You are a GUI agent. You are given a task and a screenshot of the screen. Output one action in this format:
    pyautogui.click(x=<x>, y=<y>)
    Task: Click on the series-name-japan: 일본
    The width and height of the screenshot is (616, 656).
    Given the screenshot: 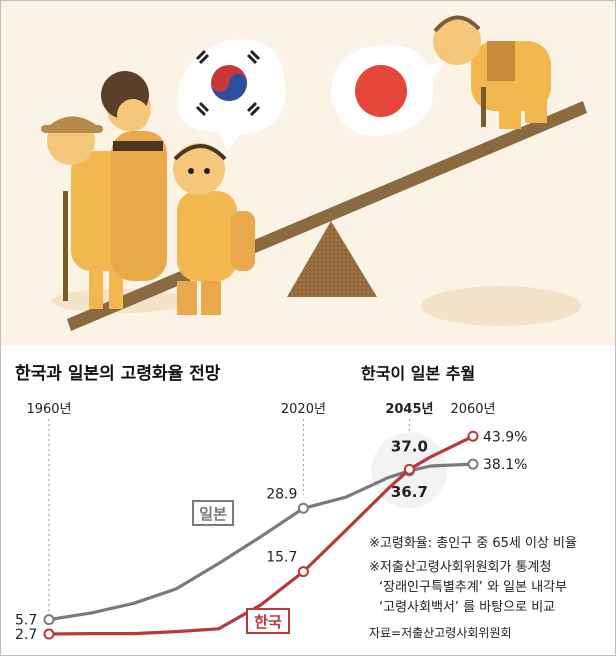 What is the action you would take?
    pyautogui.click(x=213, y=514)
    